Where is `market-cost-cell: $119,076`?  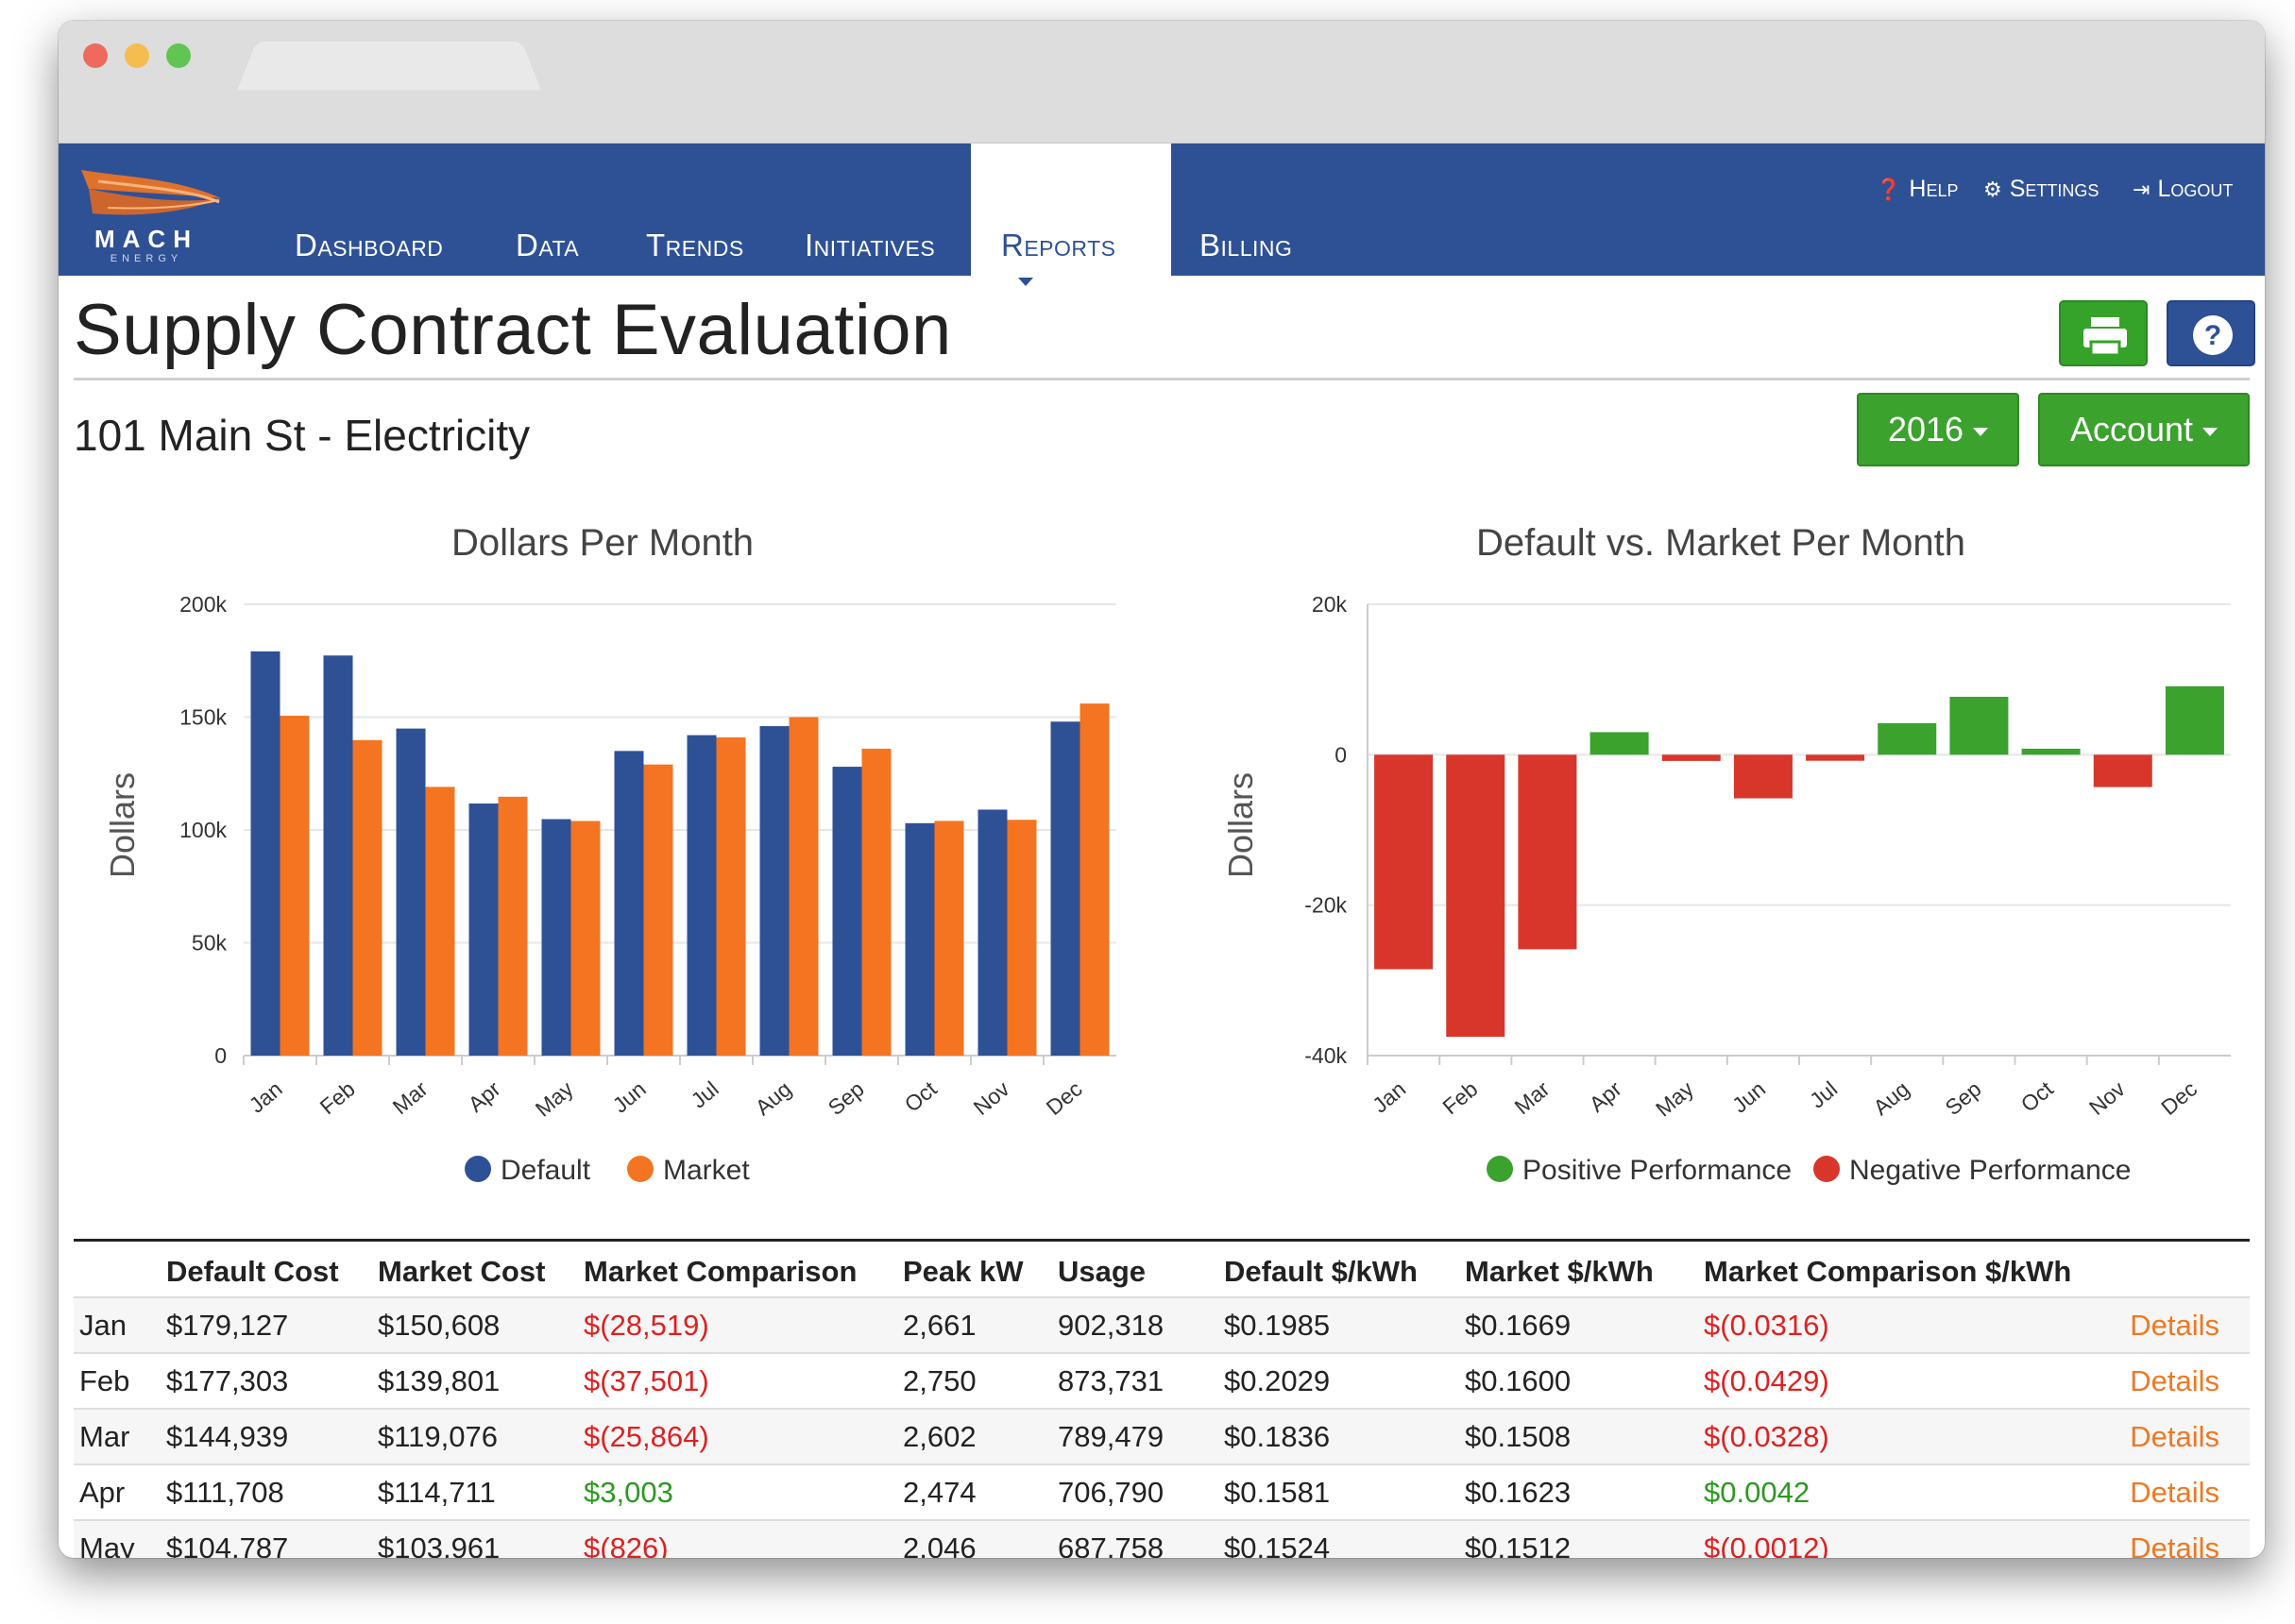 market-cost-cell: $119,076 is located at coordinates (475, 1437).